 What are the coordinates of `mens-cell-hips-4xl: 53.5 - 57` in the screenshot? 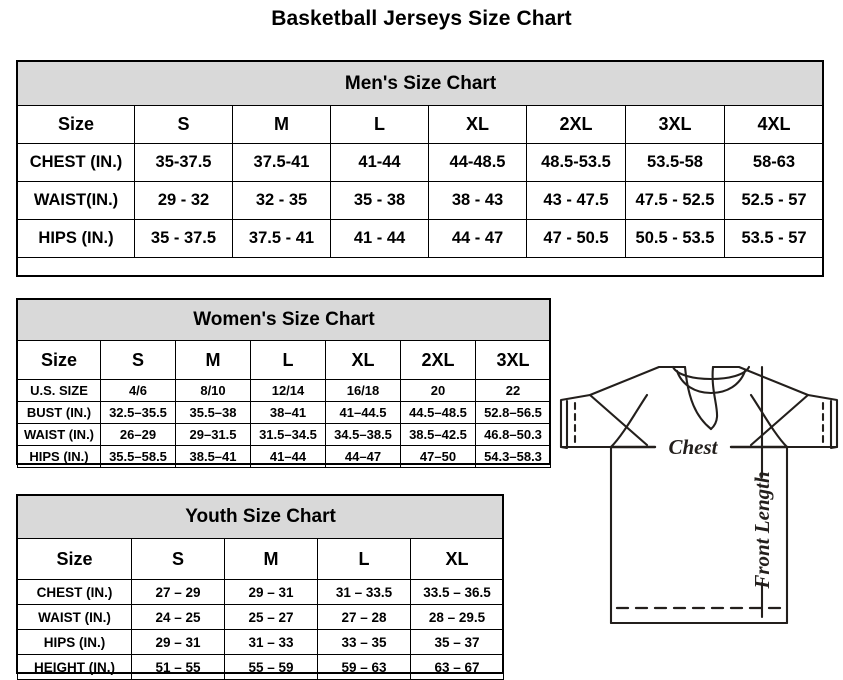 It's located at (774, 238).